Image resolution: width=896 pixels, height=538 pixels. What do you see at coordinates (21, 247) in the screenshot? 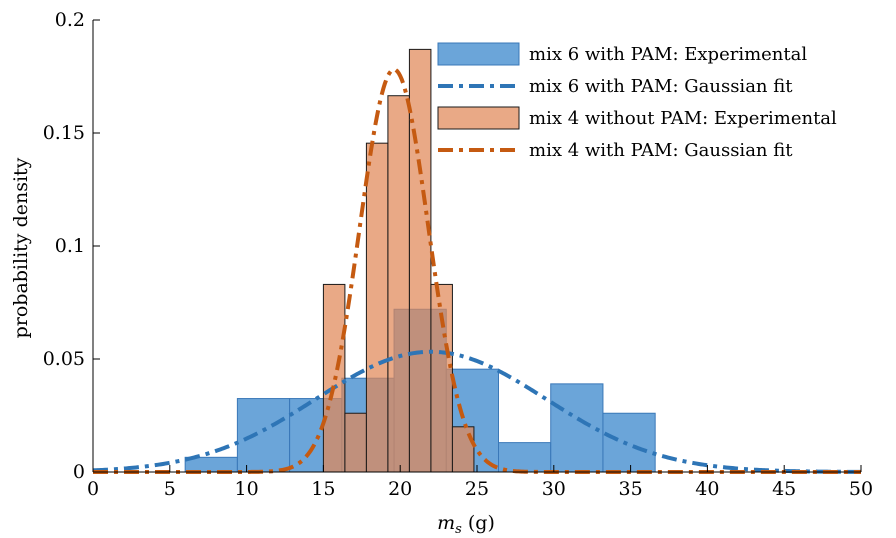
I see `y-axis-label: probability density` at bounding box center [21, 247].